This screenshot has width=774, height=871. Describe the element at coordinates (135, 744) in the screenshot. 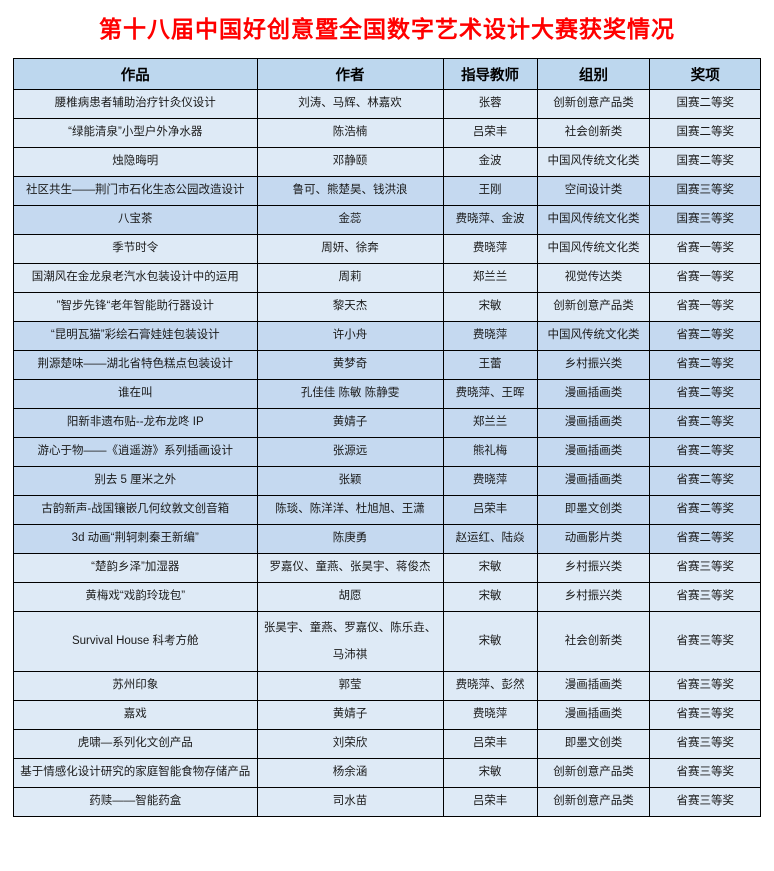

I see `cell-work: 虎啸—系列化文创产品` at that location.